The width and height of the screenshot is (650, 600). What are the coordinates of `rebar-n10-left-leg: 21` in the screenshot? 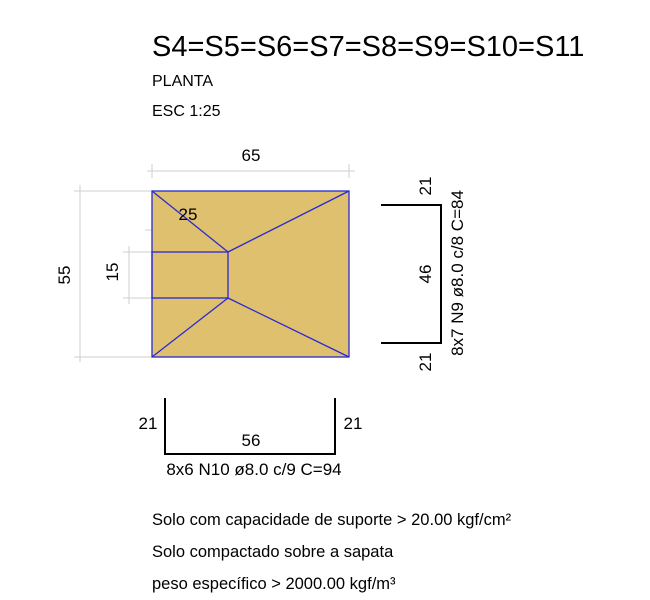 It's located at (148, 423).